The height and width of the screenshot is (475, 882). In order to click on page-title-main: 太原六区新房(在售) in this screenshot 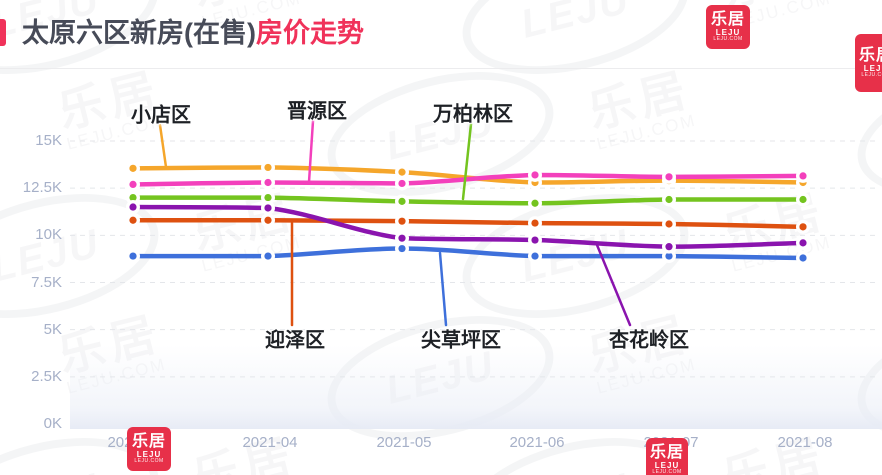, I will do `click(139, 33)`.